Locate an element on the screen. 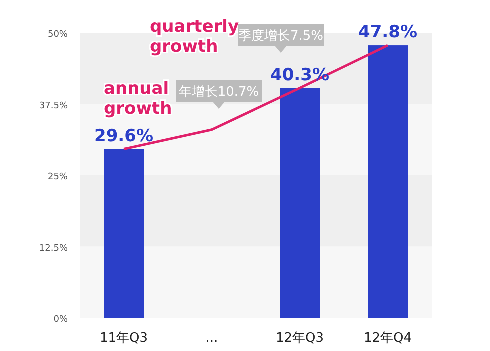 The height and width of the screenshot is (351, 490). annotation: quarterly growth is located at coordinates (195, 37).